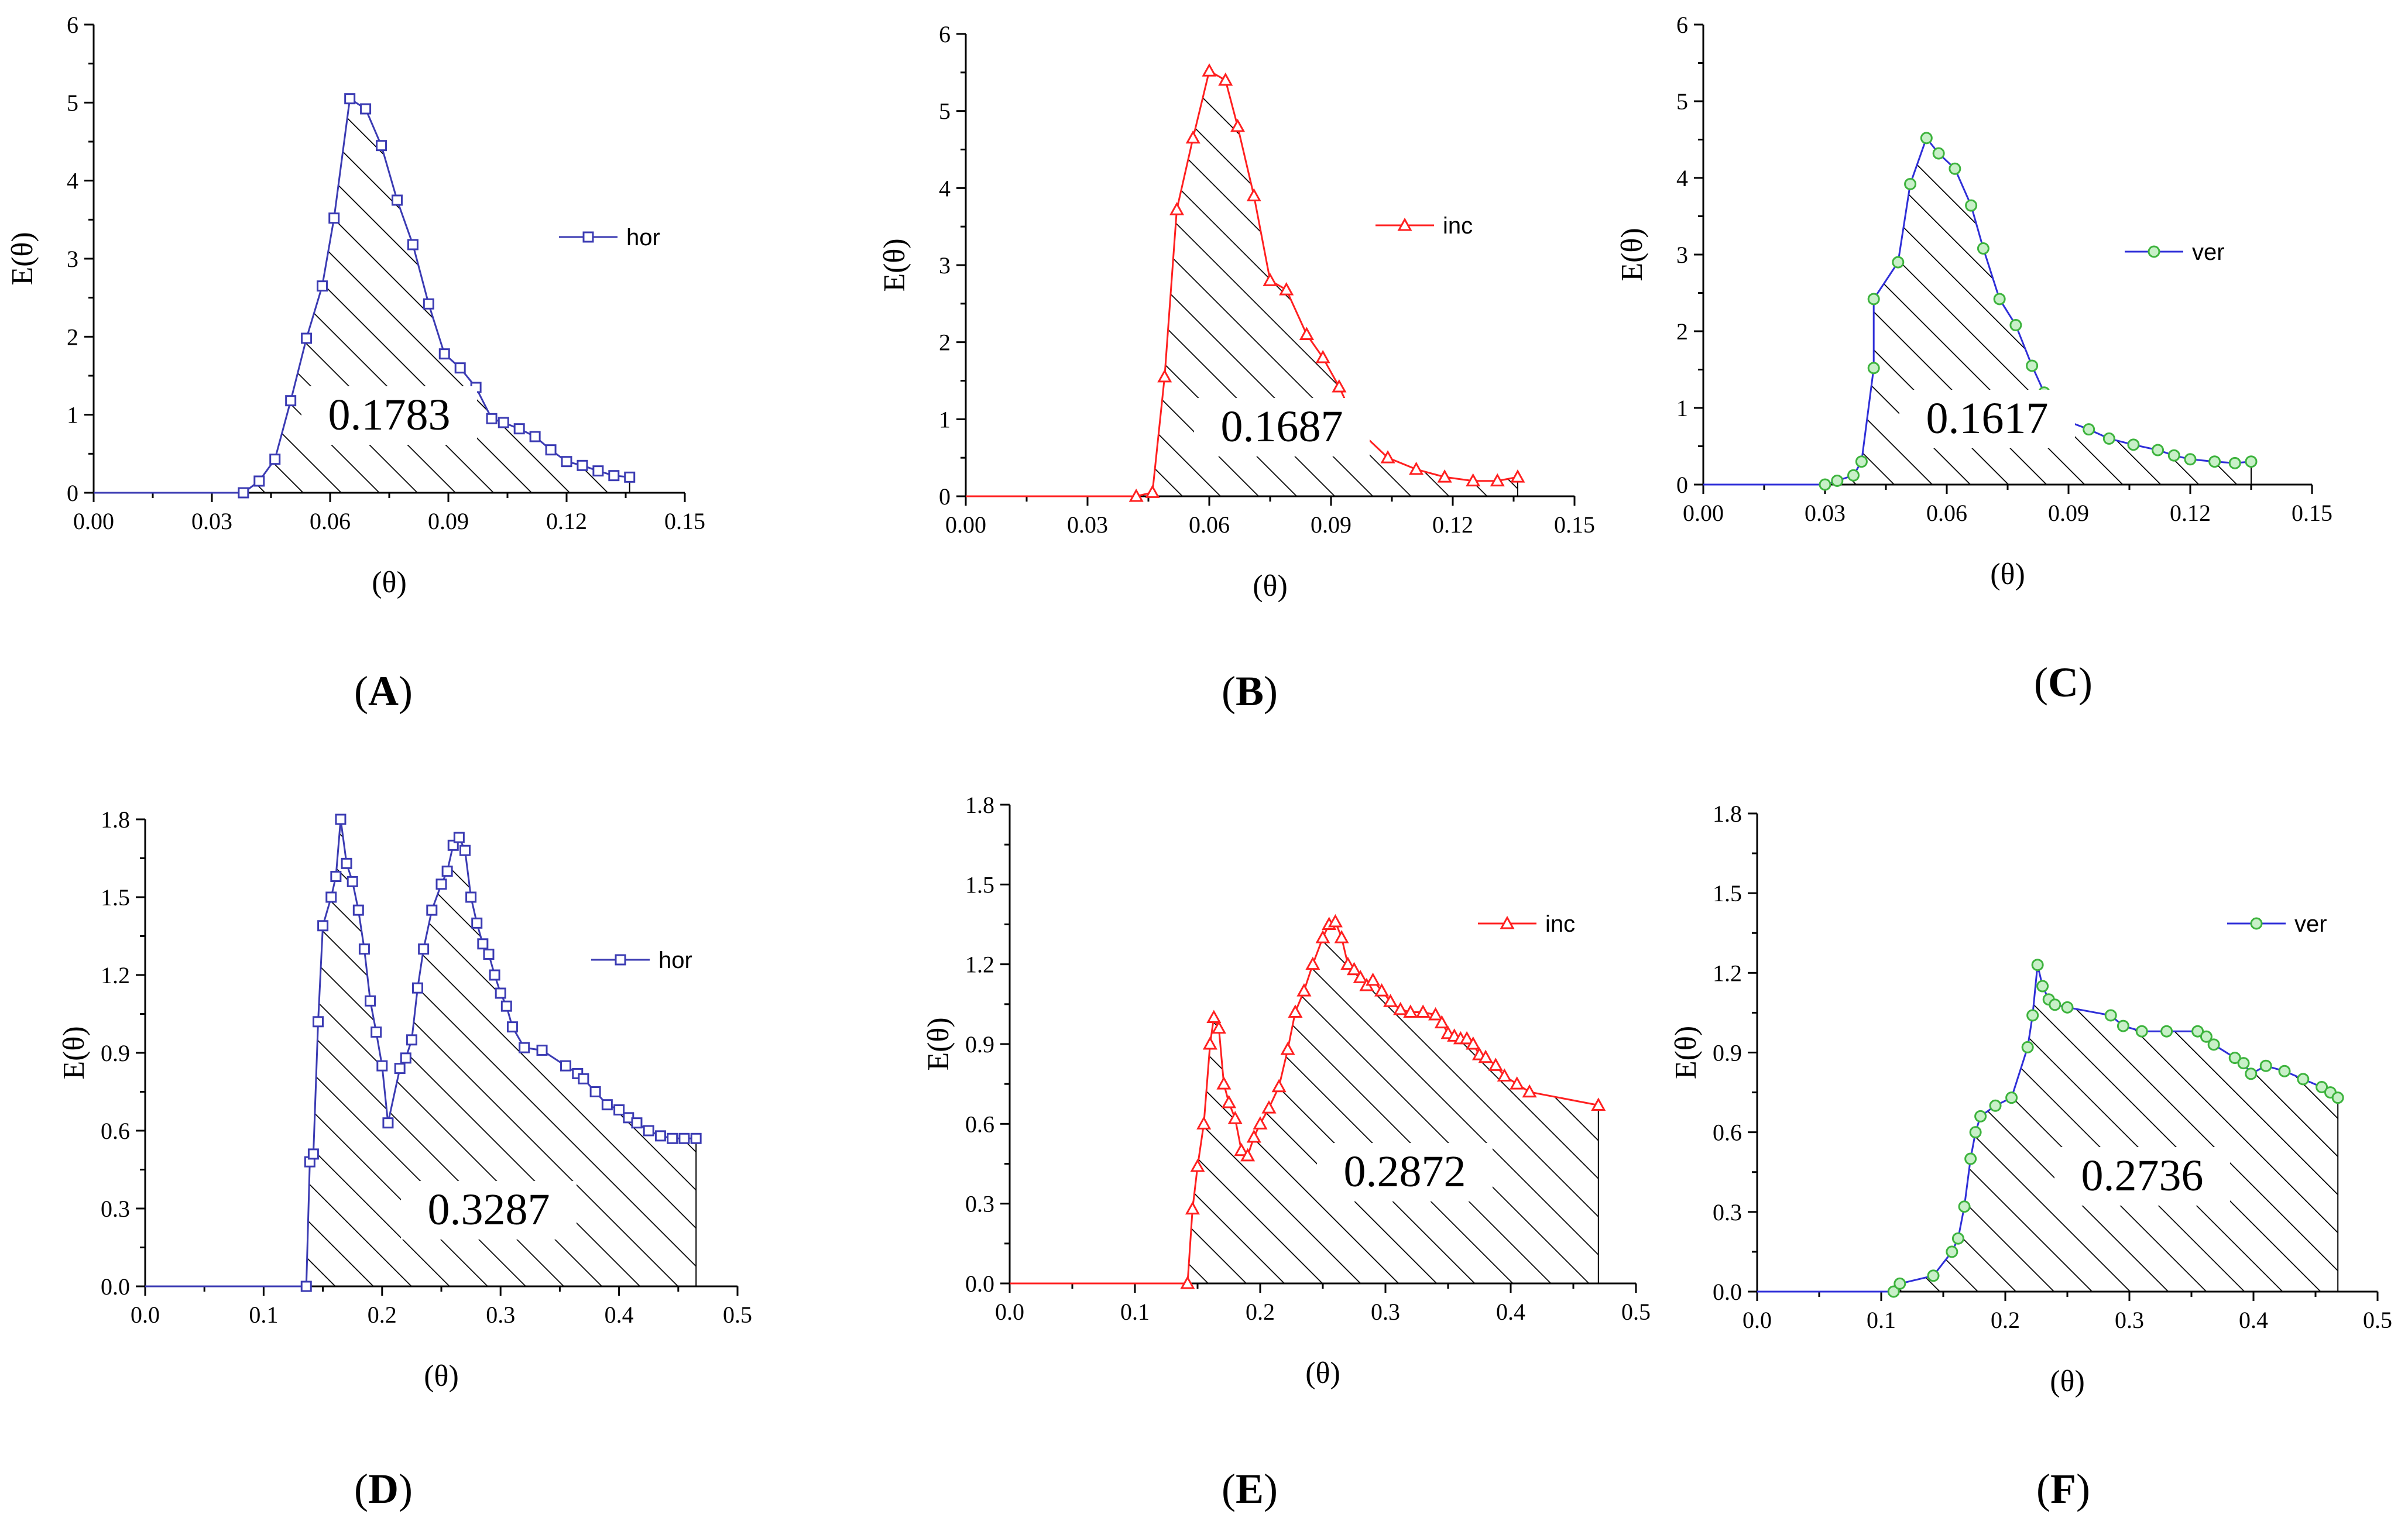 This screenshot has height=1538, width=2408. What do you see at coordinates (115, 1131) in the screenshot?
I see `y-tick-label: 0.6` at bounding box center [115, 1131].